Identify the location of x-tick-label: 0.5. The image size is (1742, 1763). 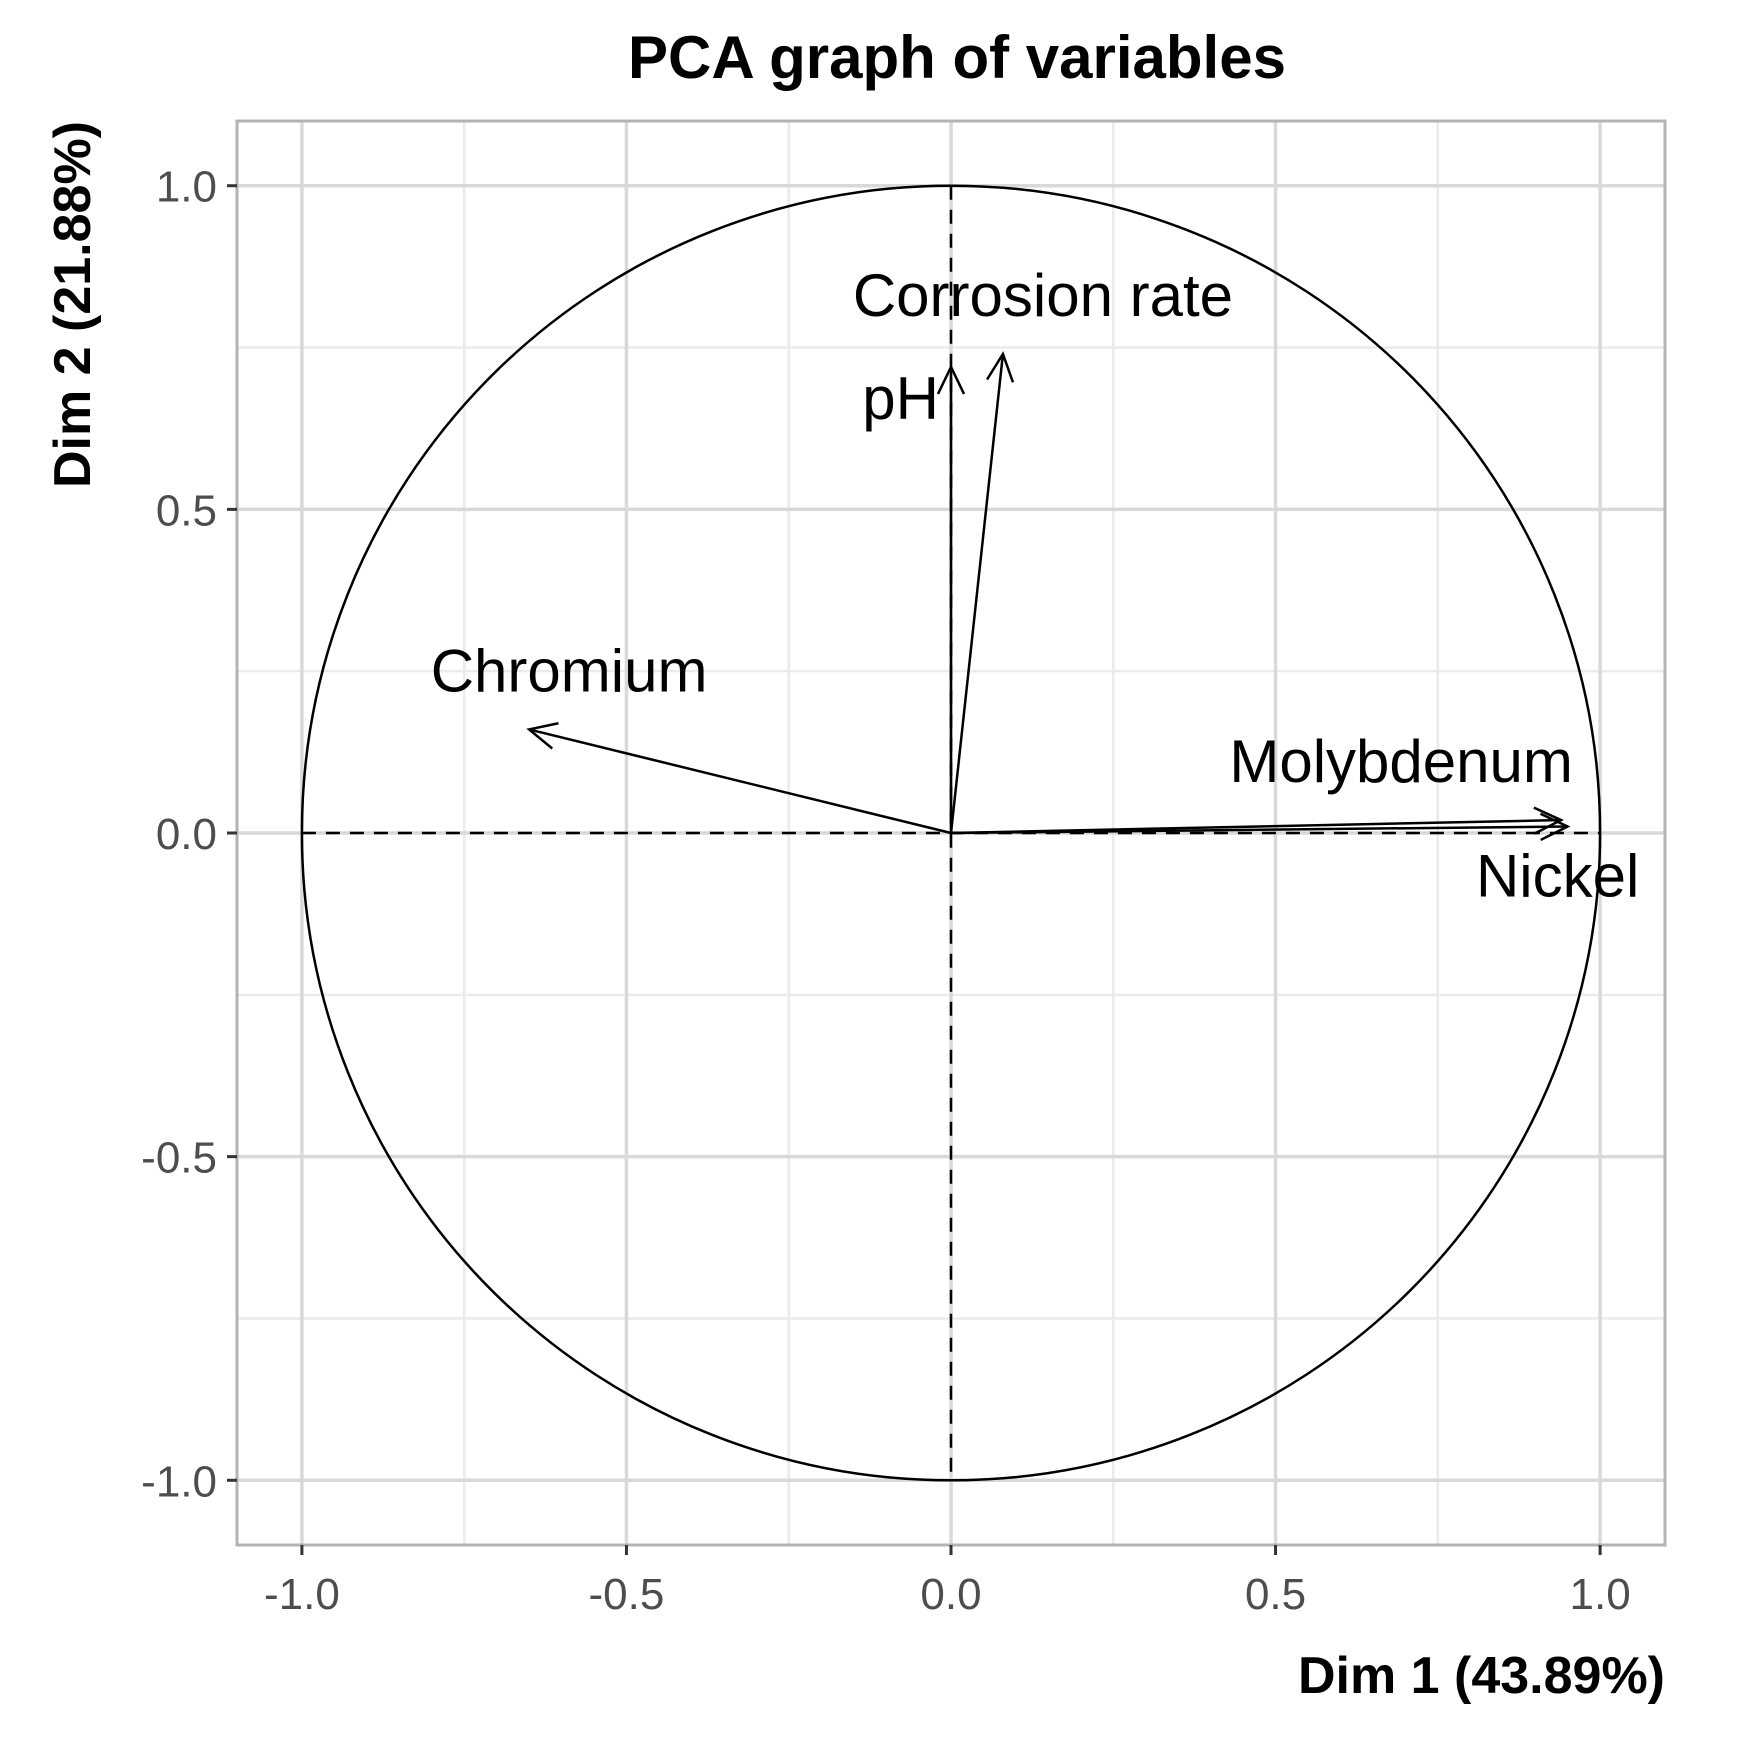
(1275, 1594).